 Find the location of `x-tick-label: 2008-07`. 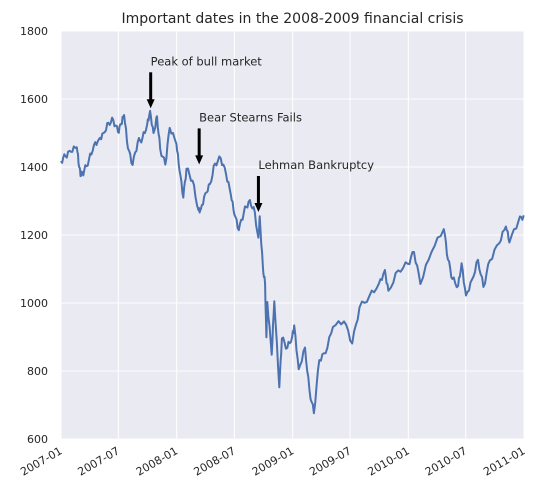

x-tick-label: 2008-07 is located at coordinates (215, 461).